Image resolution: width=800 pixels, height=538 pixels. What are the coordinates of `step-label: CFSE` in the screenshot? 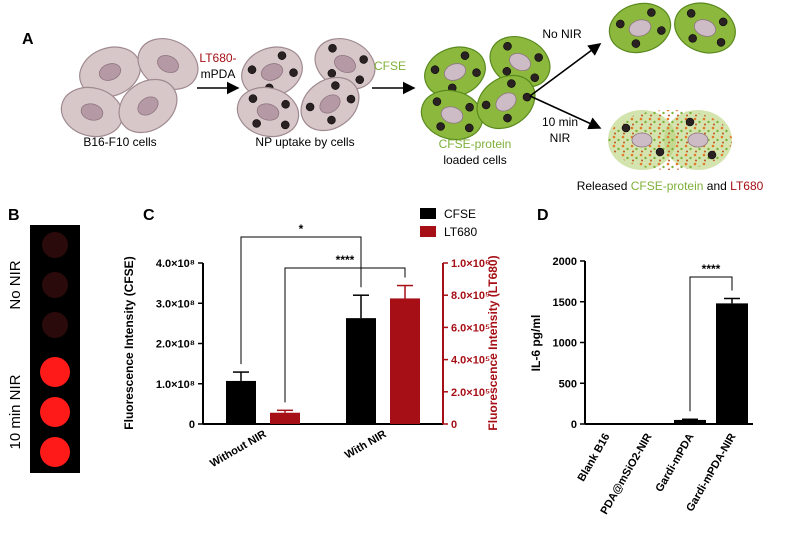 It's located at (390, 66).